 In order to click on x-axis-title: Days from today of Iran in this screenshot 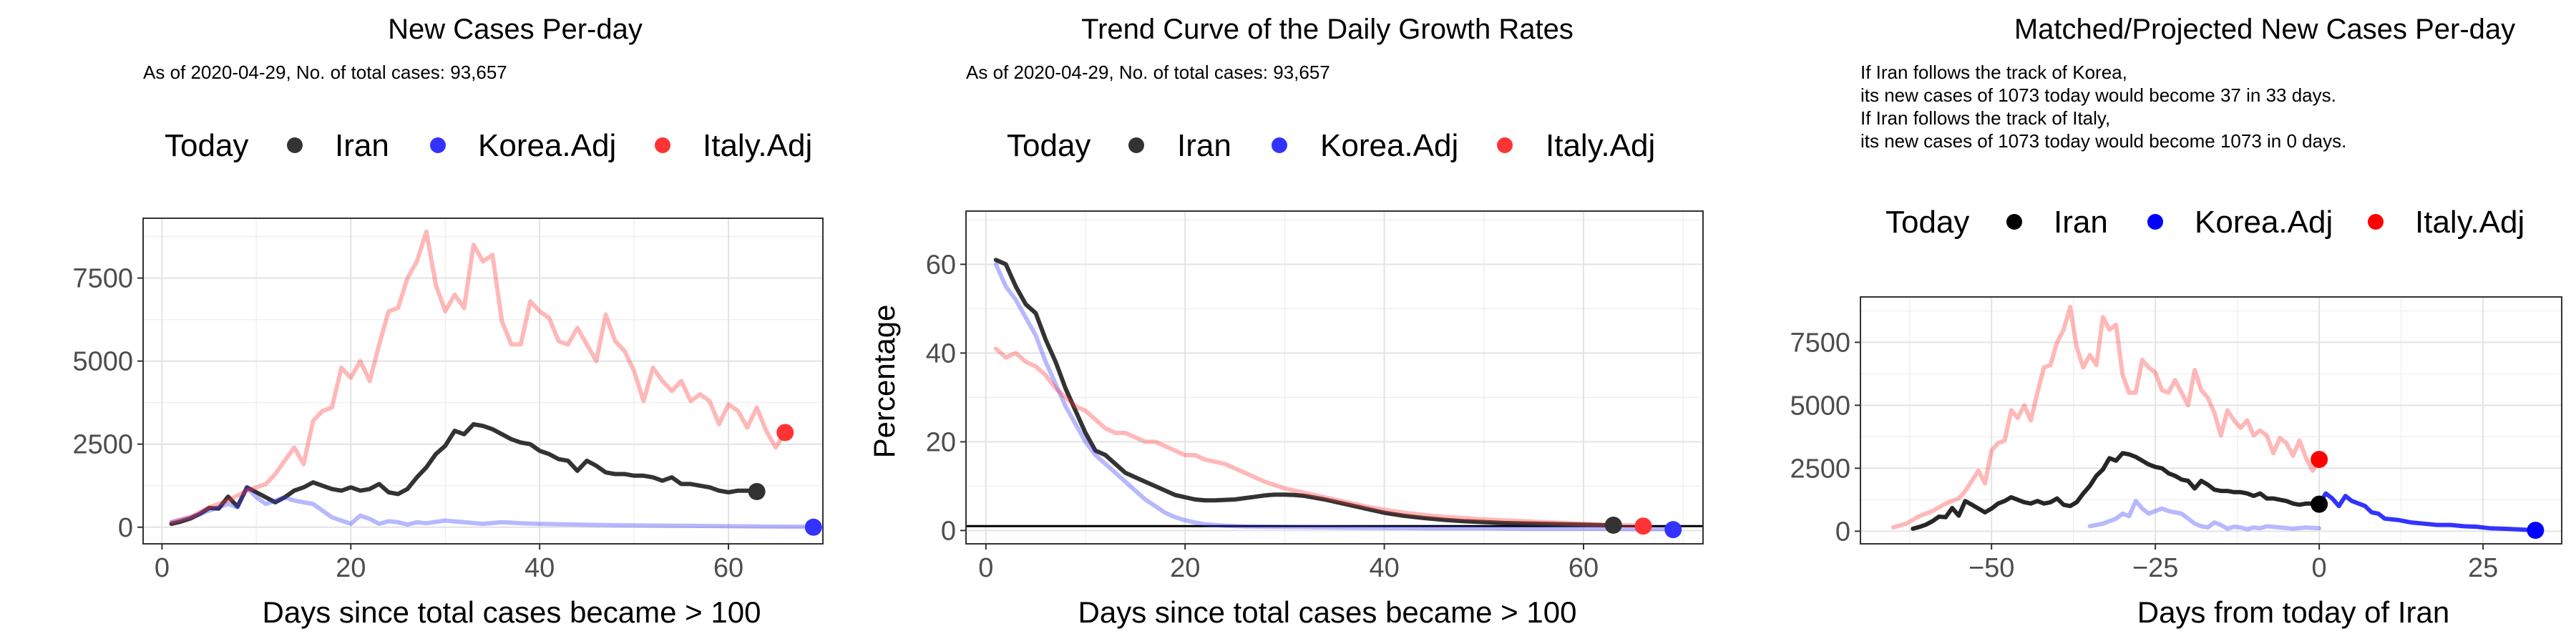, I will do `click(2293, 612)`.